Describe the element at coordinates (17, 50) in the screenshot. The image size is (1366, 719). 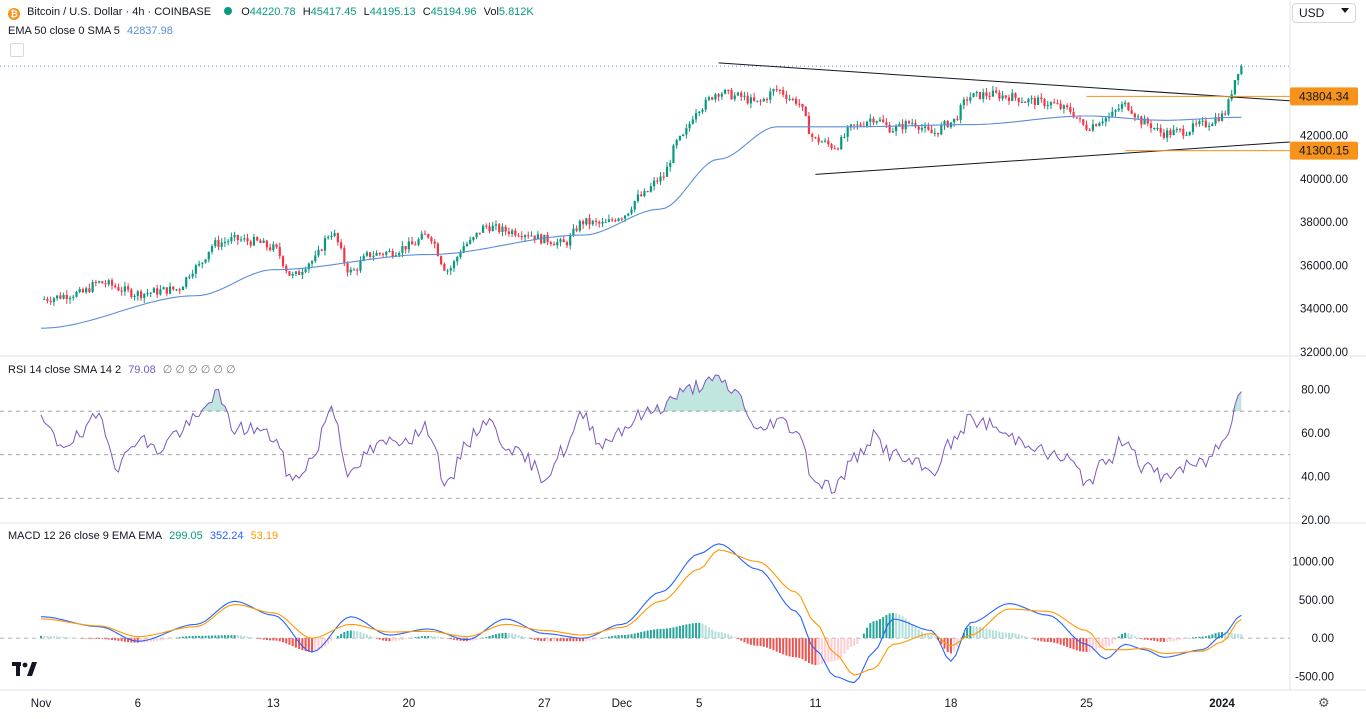
I see `collapse-legend-button` at that location.